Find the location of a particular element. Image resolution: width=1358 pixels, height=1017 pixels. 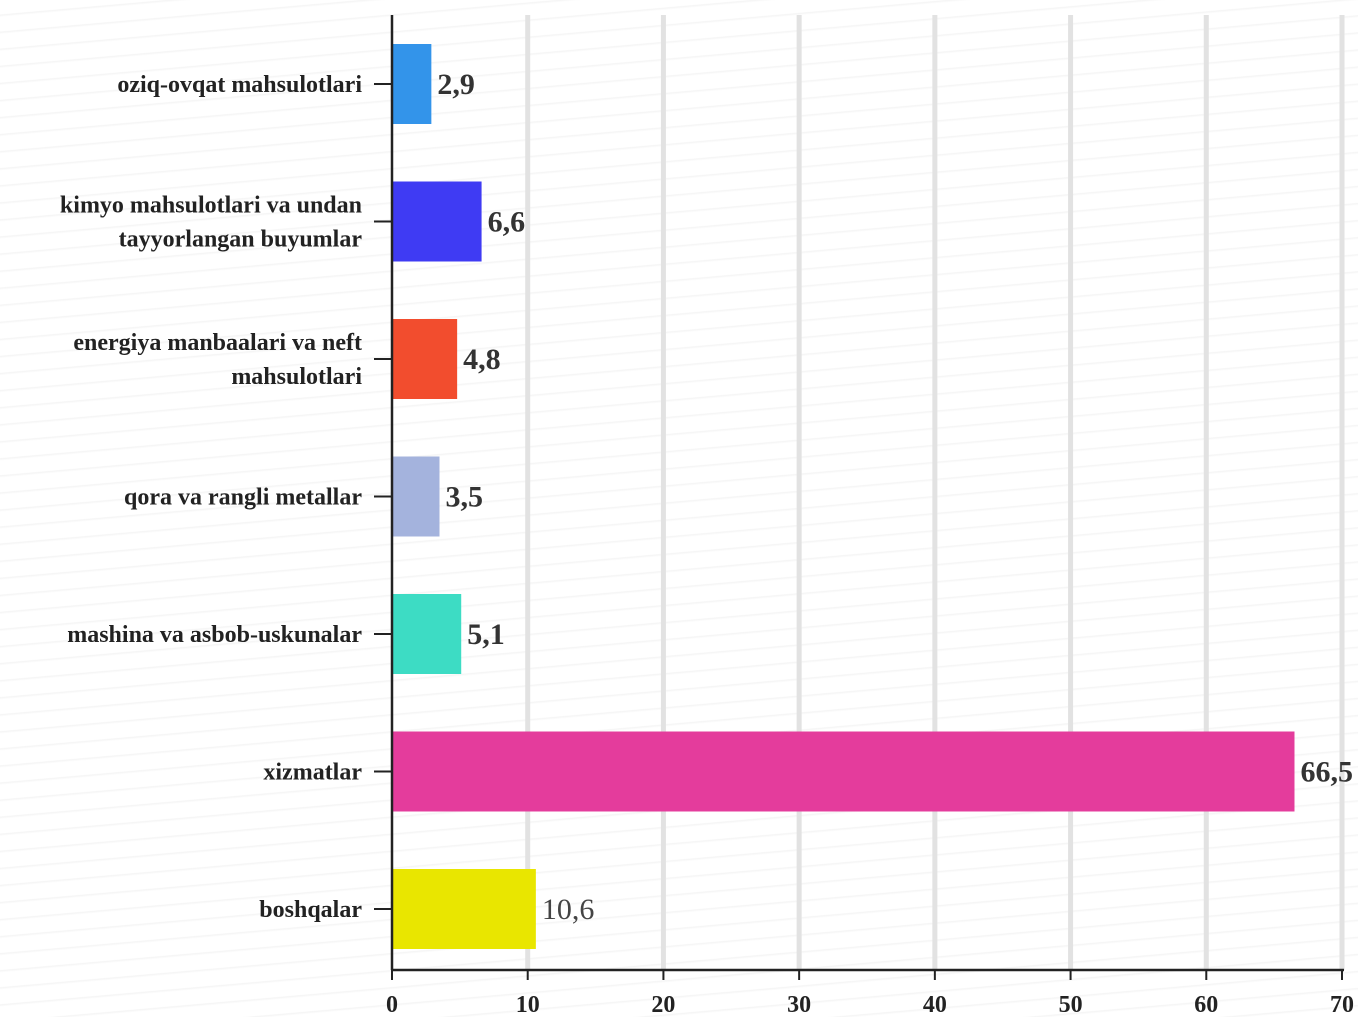

x-tick-label: 60 is located at coordinates (1206, 1004).